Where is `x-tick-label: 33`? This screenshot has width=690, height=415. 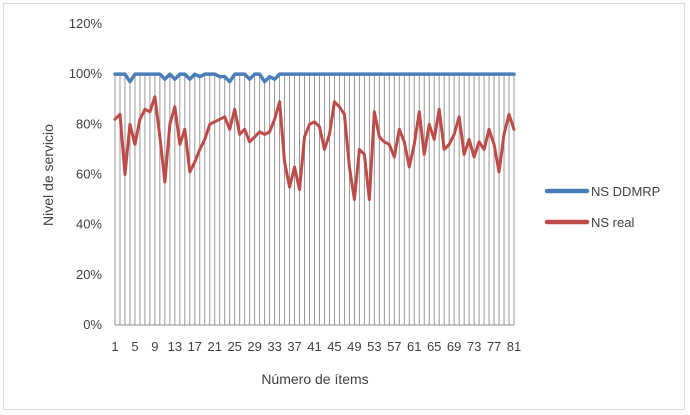
x-tick-label: 33 is located at coordinates (274, 346).